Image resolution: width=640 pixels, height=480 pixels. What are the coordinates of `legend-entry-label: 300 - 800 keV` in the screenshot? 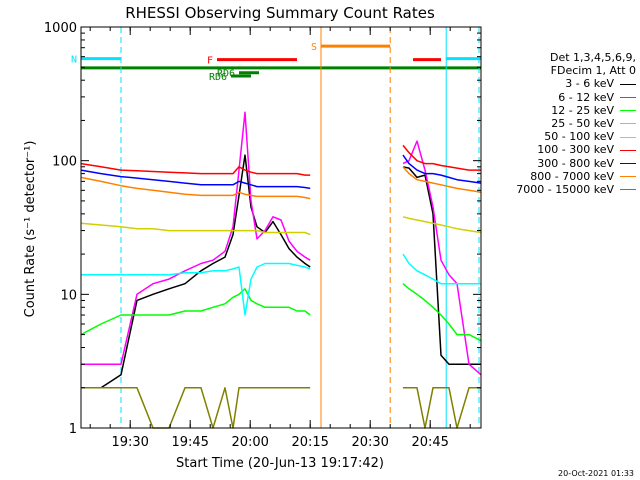 It's located at (575, 163).